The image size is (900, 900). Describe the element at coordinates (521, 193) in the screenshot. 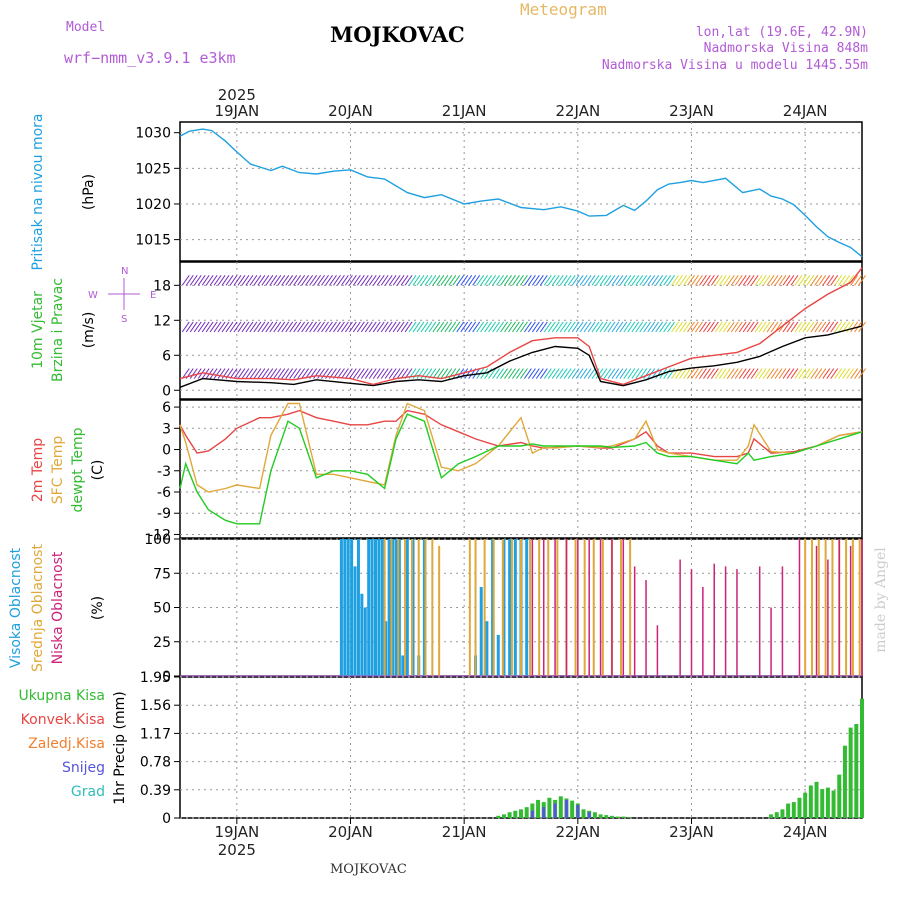

I see `pressure-line` at that location.